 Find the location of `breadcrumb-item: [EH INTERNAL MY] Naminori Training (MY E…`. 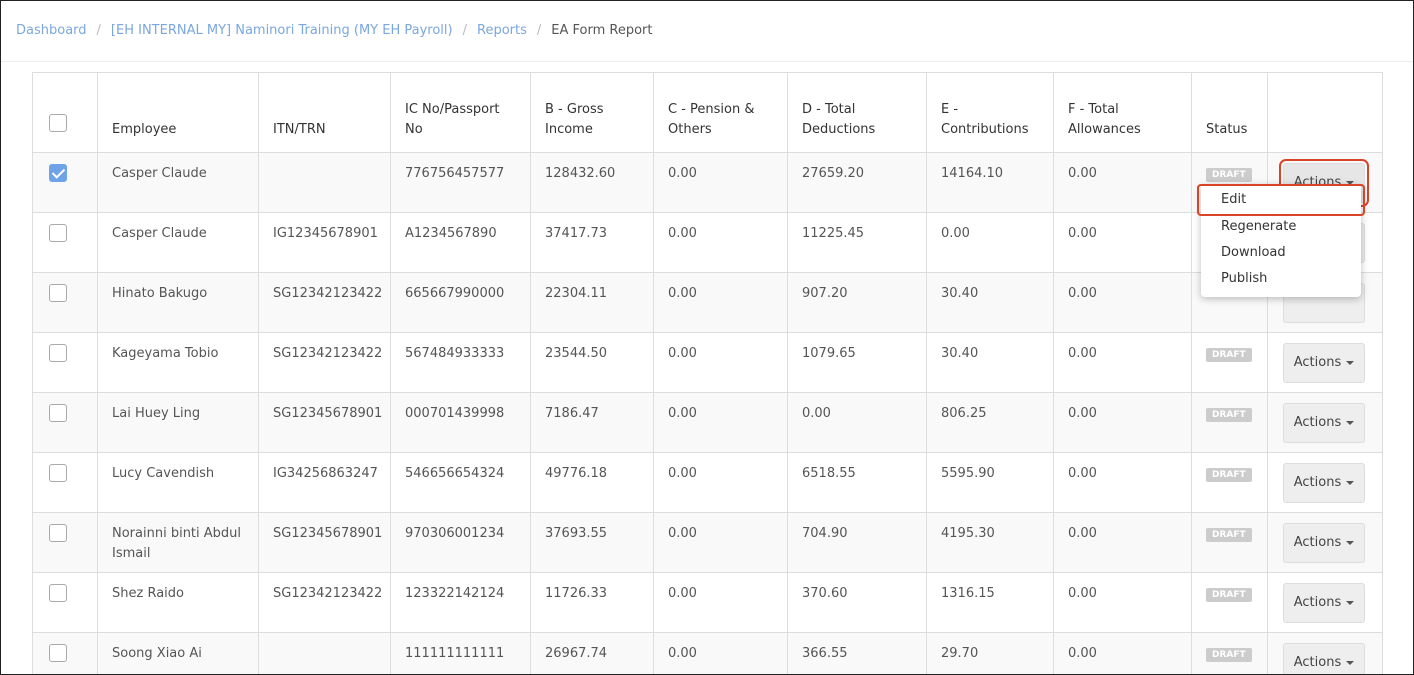

breadcrumb-item: [EH INTERNAL MY] Naminori Training (MY E… is located at coordinates (281, 30).